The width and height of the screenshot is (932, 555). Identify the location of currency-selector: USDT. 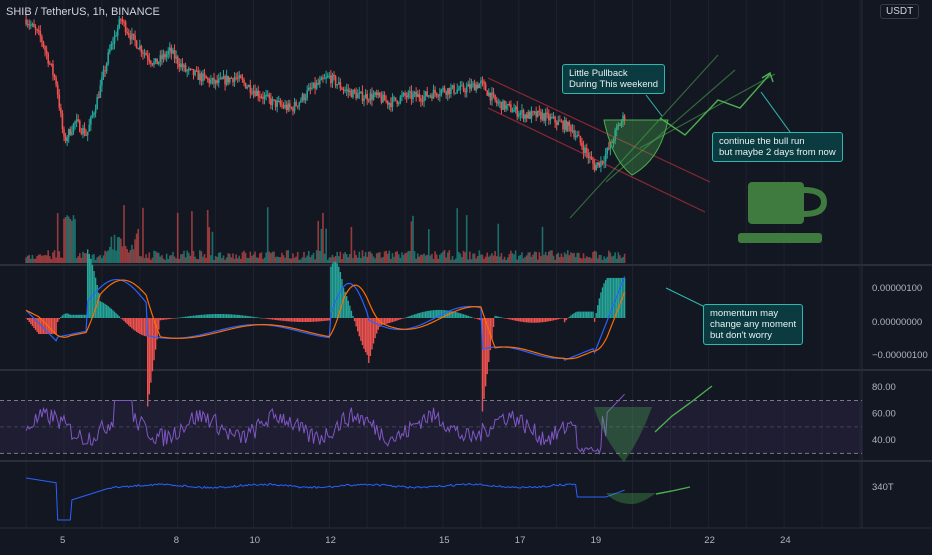
(900, 11).